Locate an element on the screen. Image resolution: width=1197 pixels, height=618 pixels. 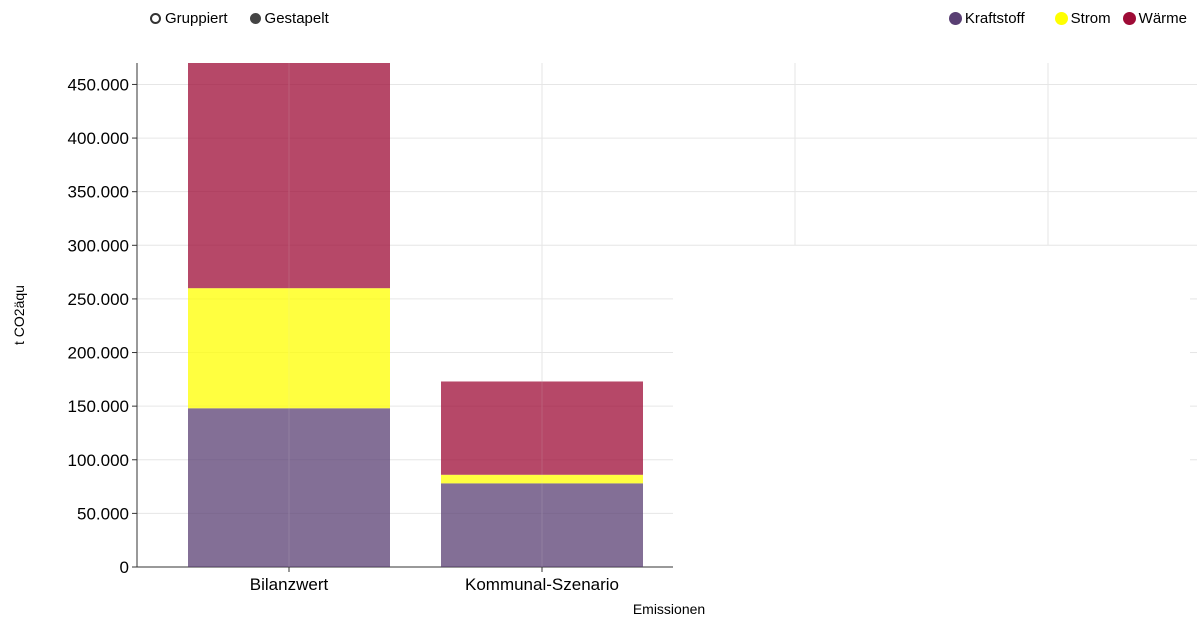
y-tick-label: 450.000 is located at coordinates (98, 84).